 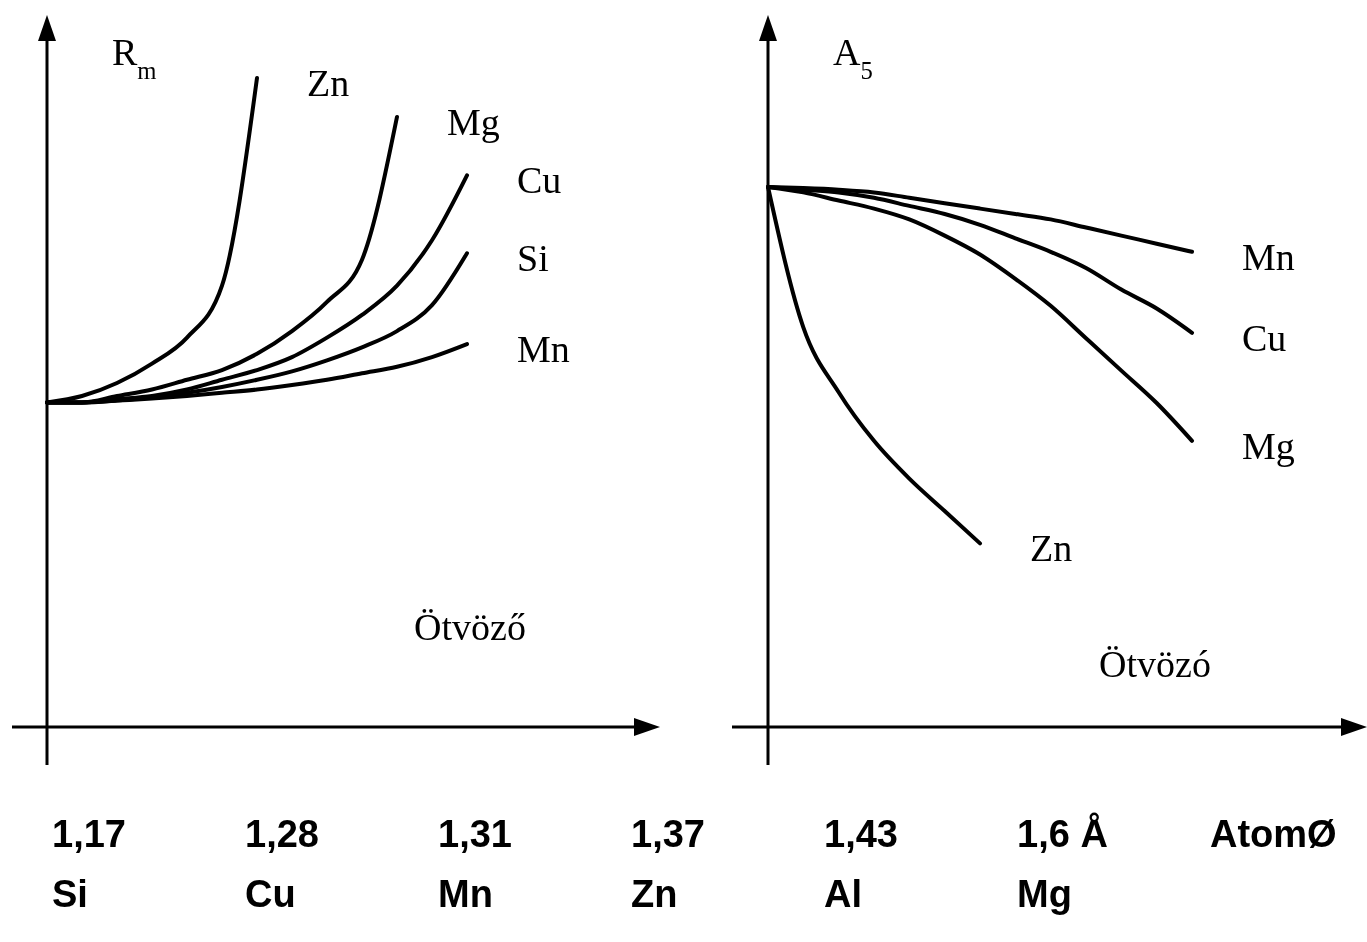 I want to click on text: AtomØ, so click(x=1273, y=834).